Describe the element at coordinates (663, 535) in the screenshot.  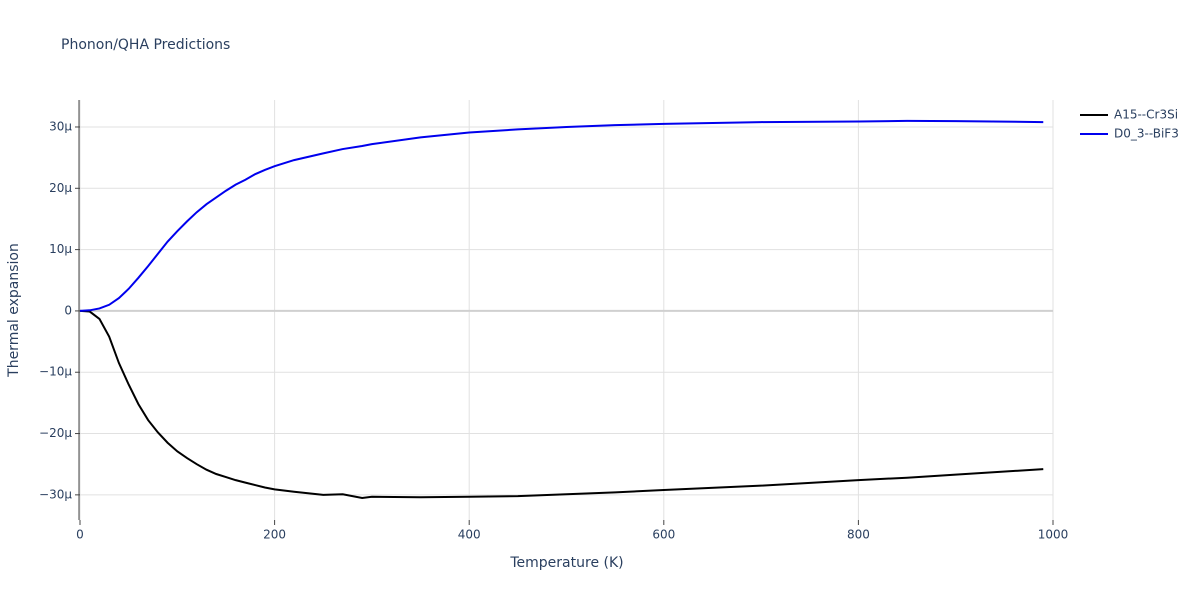
I see `x-tick-label: 600` at that location.